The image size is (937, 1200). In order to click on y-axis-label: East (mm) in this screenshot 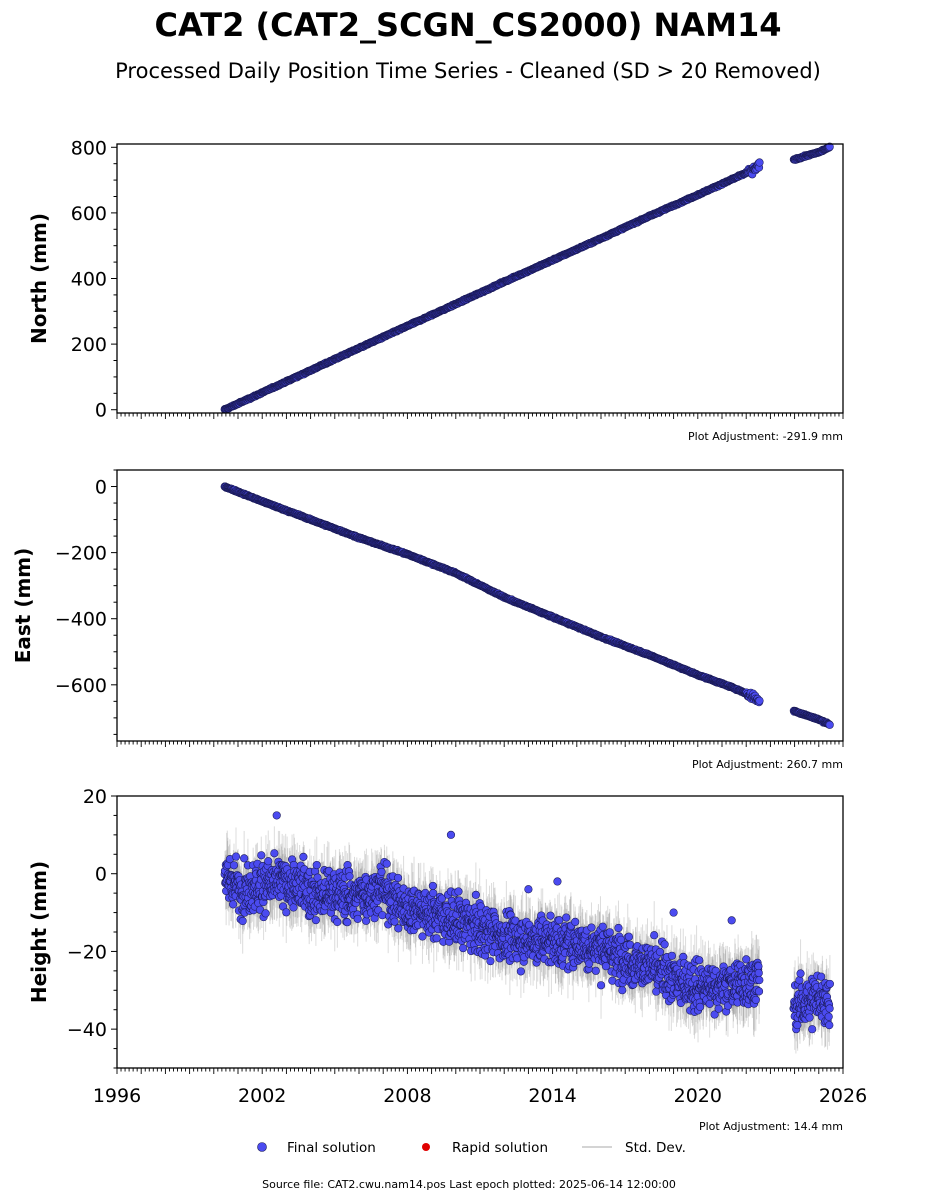, I will do `click(23, 606)`.